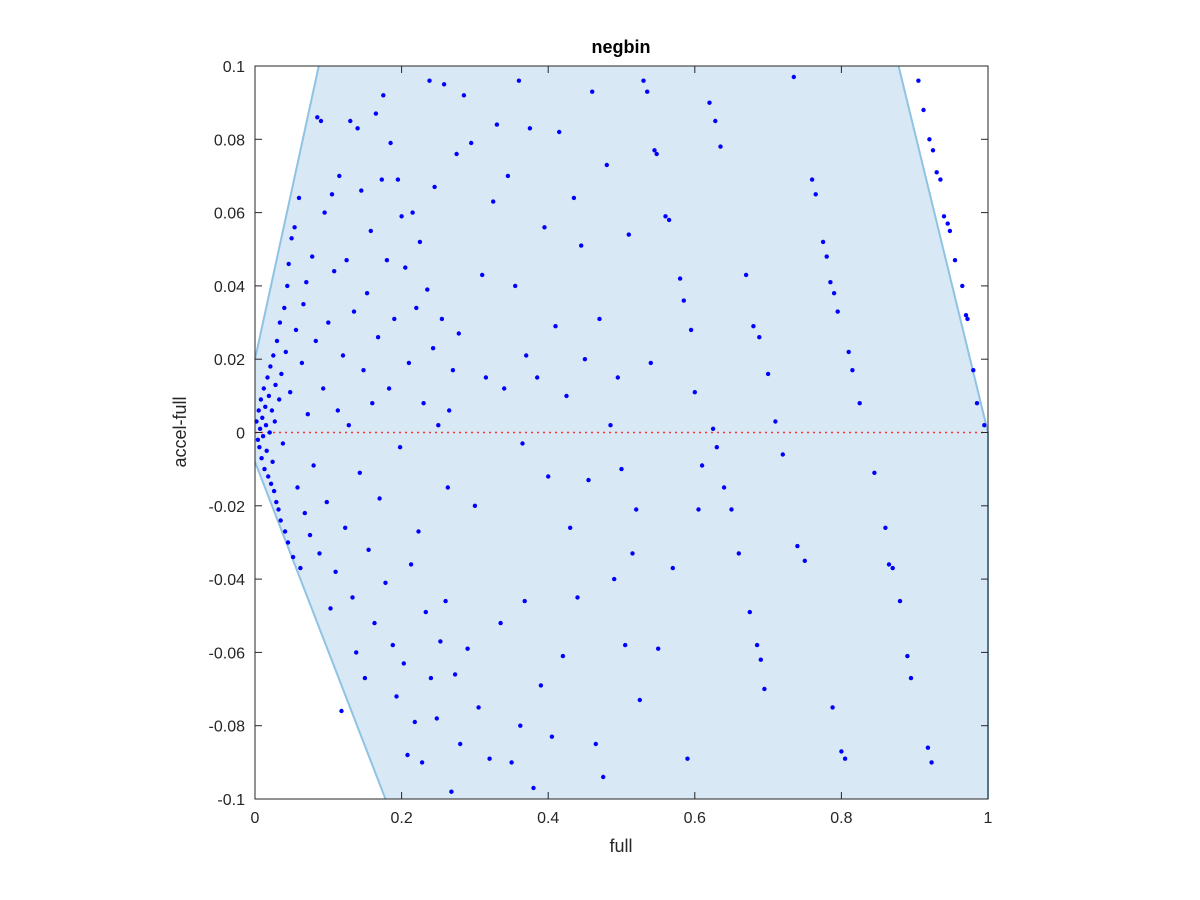 This screenshot has width=1200, height=900. I want to click on y-tick-label: -0.08, so click(227, 727).